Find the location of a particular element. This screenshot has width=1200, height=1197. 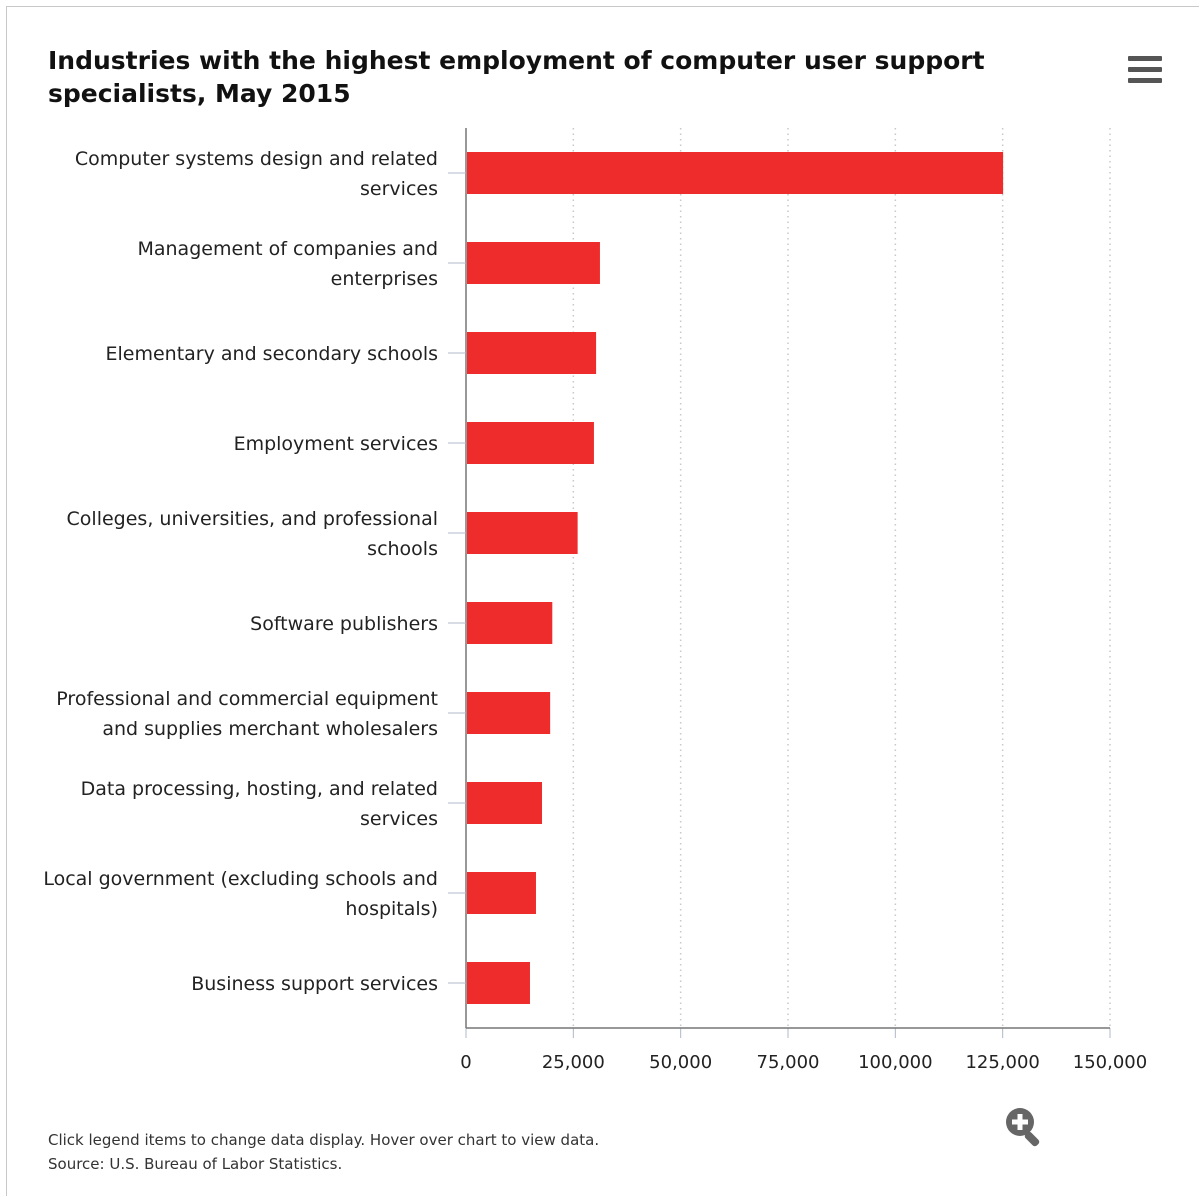

x-tick-label: 50,000 is located at coordinates (680, 1062).